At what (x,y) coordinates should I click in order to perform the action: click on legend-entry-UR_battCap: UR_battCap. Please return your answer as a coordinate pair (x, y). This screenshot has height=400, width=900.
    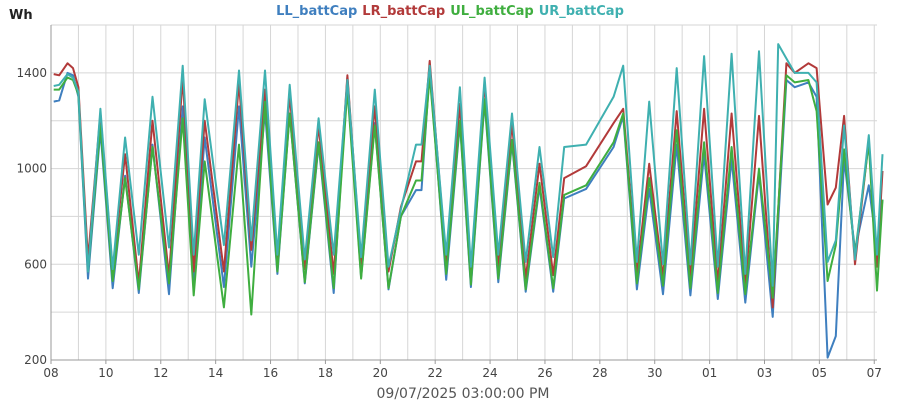
    Looking at the image, I should click on (581, 11).